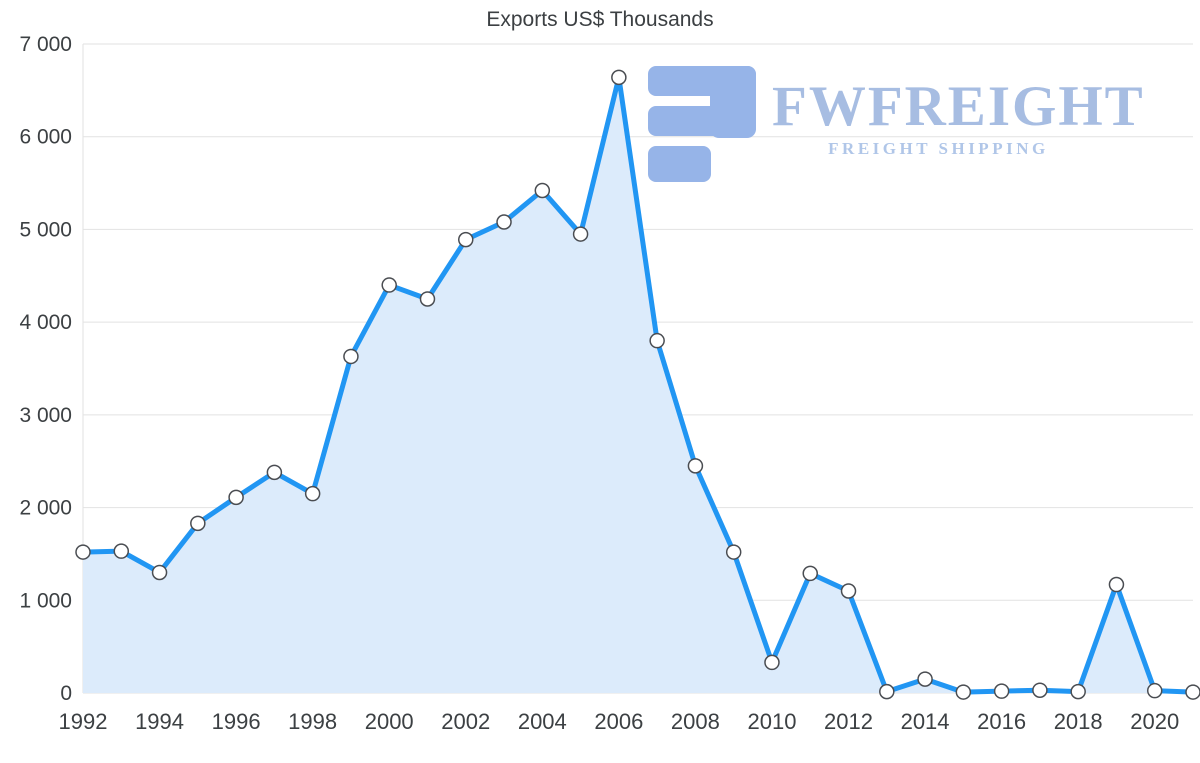  I want to click on x-axis-tick-label: 2002, so click(465, 721).